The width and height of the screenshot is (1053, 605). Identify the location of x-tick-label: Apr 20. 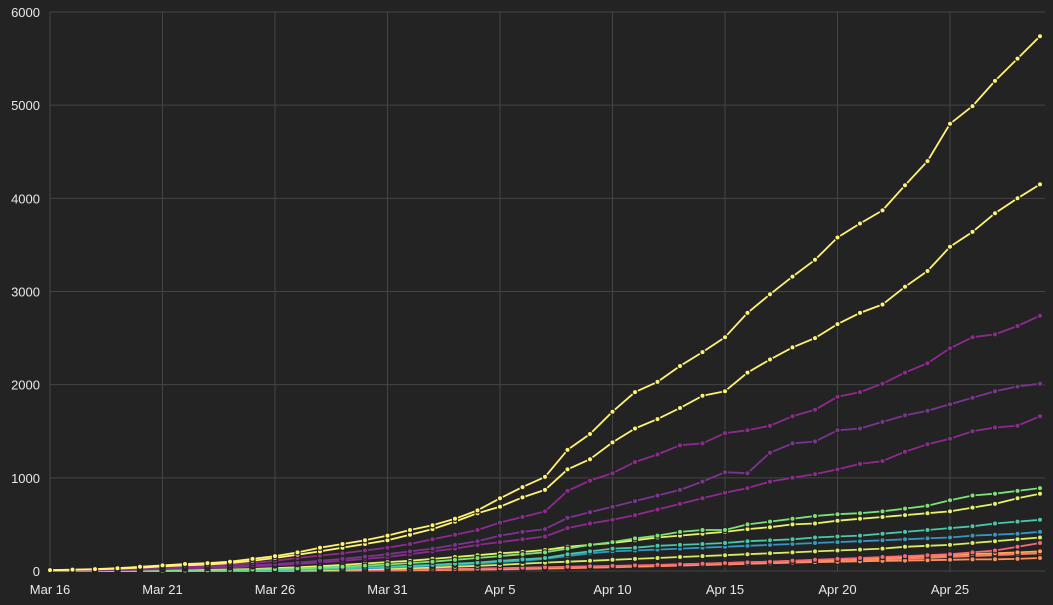
(837, 589).